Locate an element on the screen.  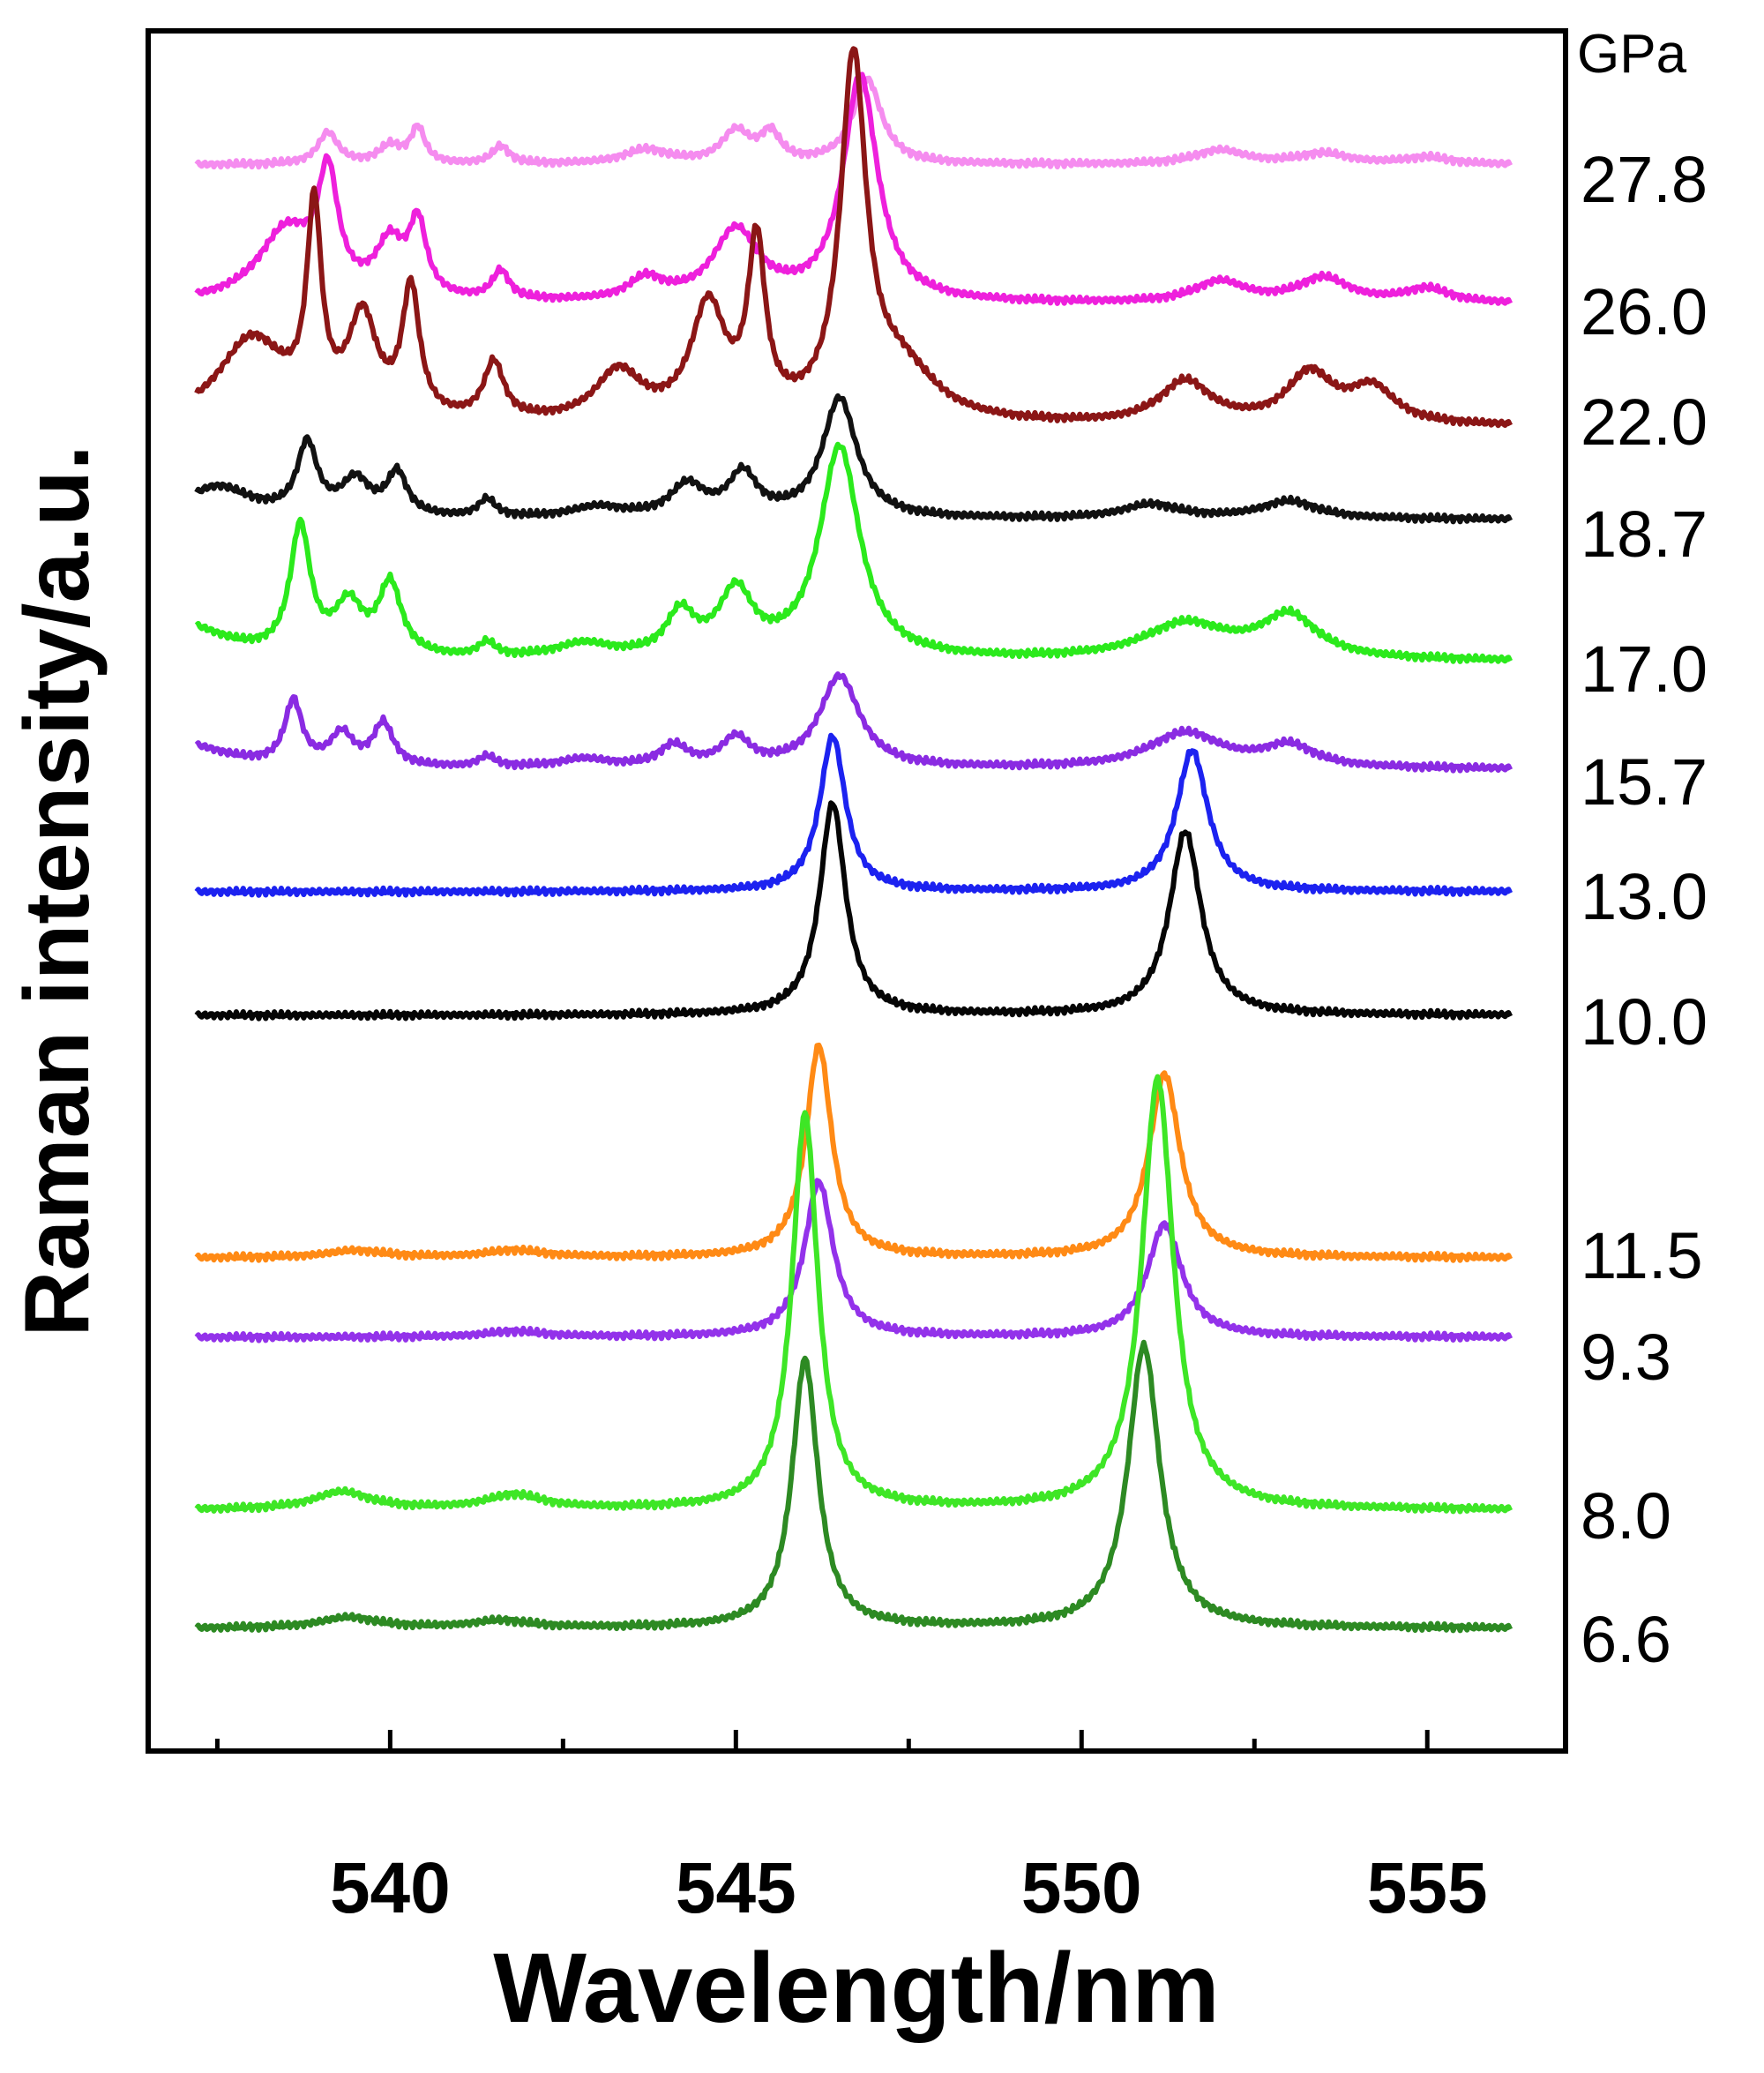
y-axis-title: Raman intensity/a.u. is located at coordinates (57, 890).